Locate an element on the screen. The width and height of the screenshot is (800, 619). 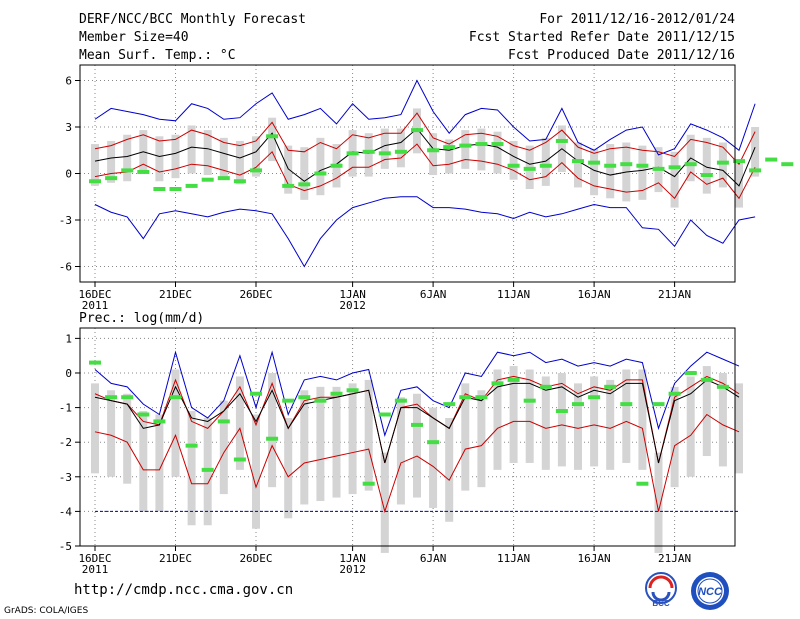
temp-max-line is located at coordinates (425, 117).